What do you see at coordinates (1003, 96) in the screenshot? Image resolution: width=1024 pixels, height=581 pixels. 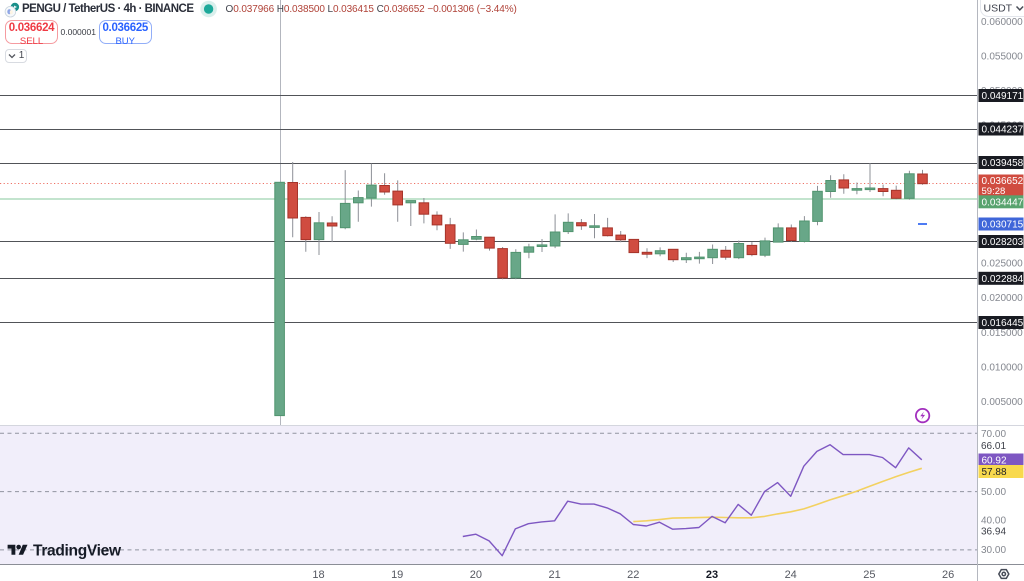 I see `svg-text: 0.049171` at bounding box center [1003, 96].